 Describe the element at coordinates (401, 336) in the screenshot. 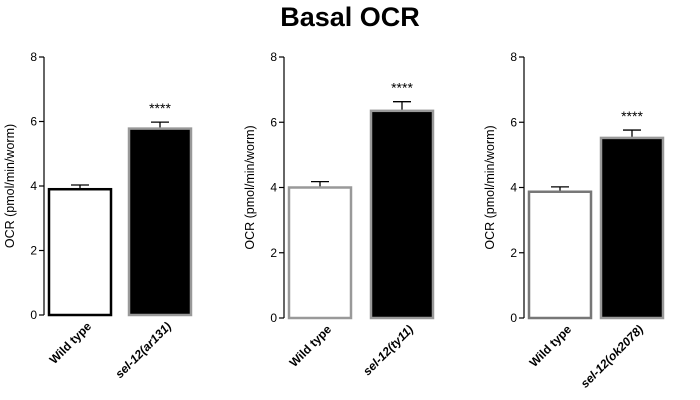

I see `category-allele: ty11)` at that location.